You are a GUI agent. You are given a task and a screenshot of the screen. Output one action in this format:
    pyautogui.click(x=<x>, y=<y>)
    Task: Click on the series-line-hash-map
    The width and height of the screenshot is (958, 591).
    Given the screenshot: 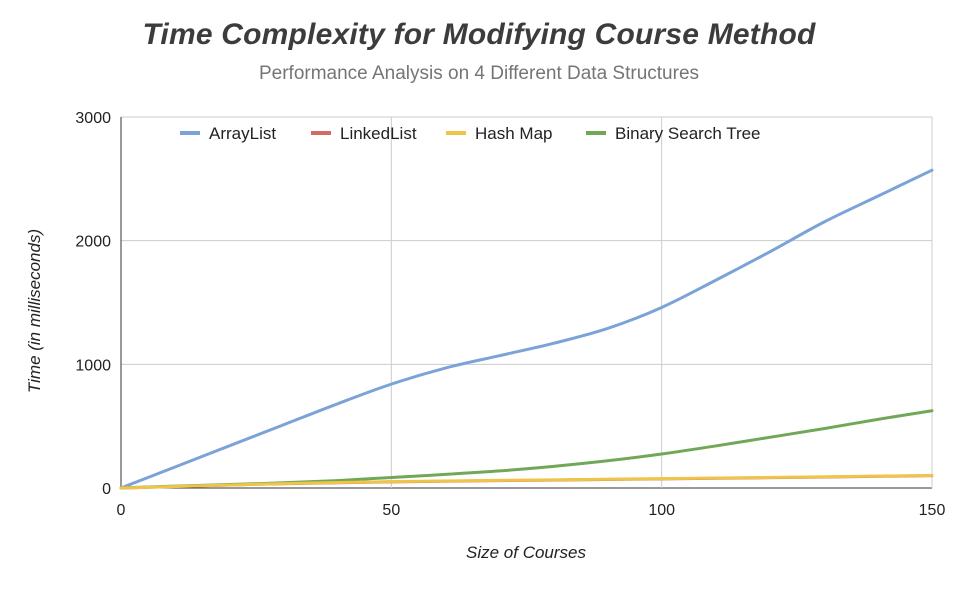 What is the action you would take?
    pyautogui.click(x=526, y=481)
    